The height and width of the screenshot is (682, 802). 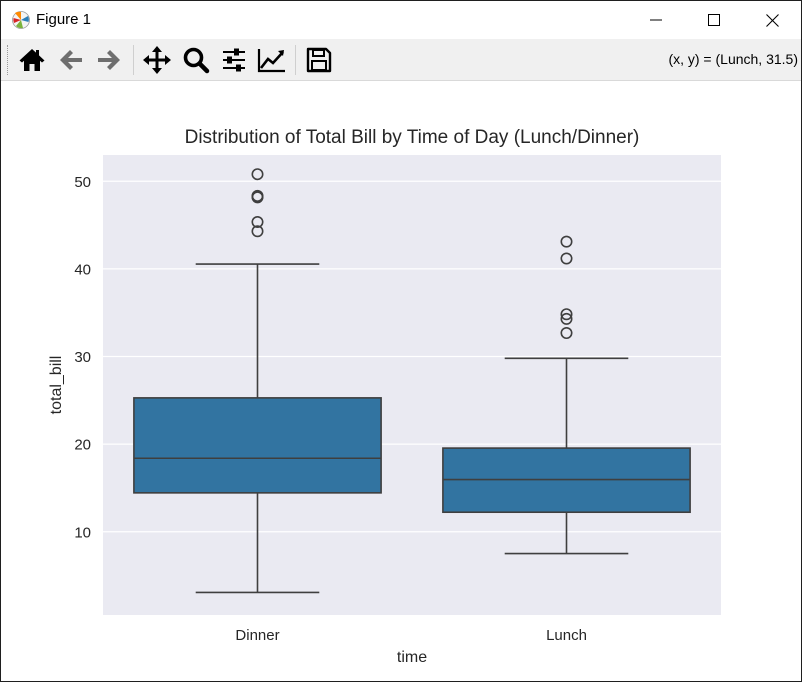 I want to click on back-arrow-icon, so click(x=71, y=60).